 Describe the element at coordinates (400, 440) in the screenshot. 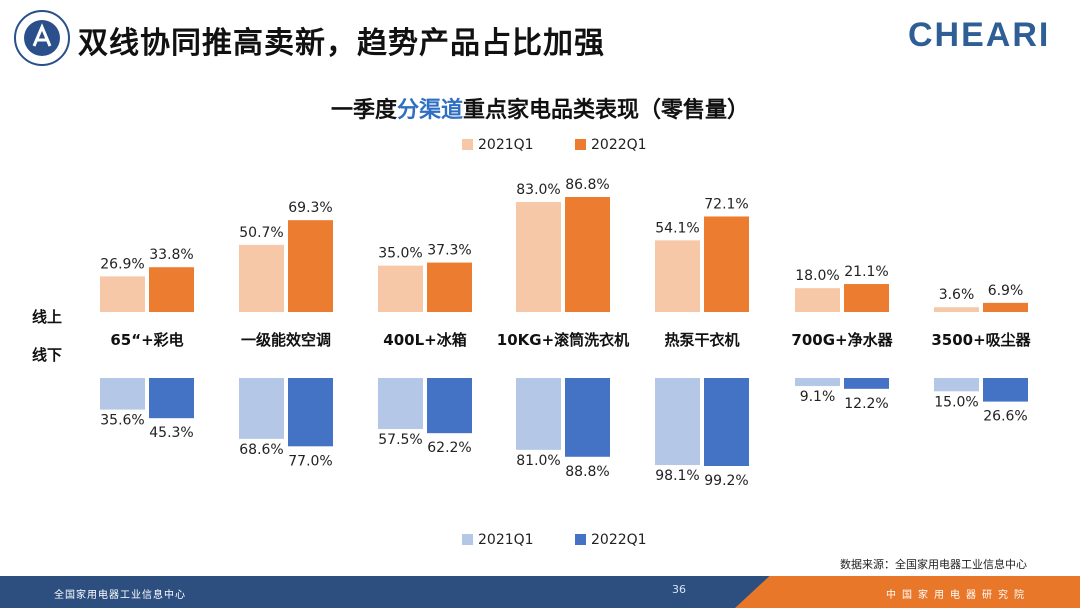

I see `offline-value-label: 57.5%` at that location.